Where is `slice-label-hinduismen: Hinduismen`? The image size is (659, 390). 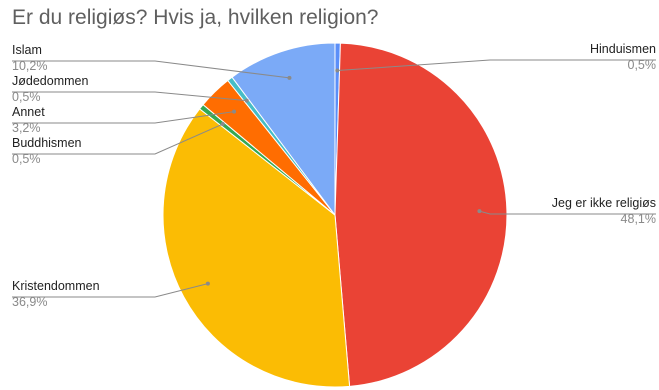 slice-label-hinduismen: Hinduismen is located at coordinates (623, 49).